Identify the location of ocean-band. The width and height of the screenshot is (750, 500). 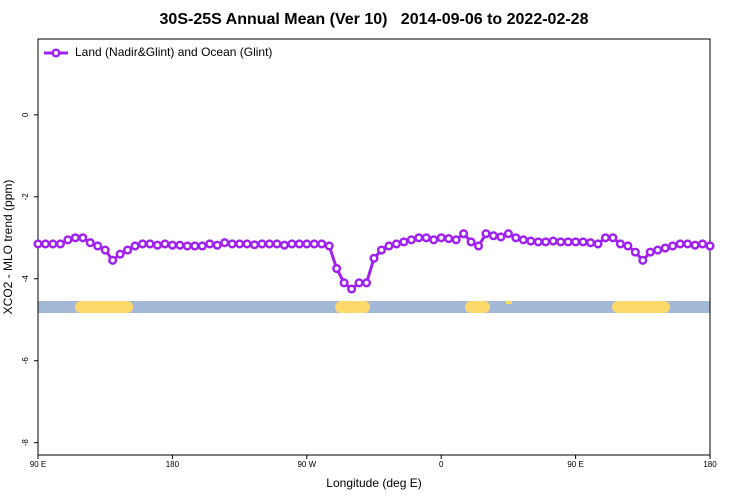
(374, 307).